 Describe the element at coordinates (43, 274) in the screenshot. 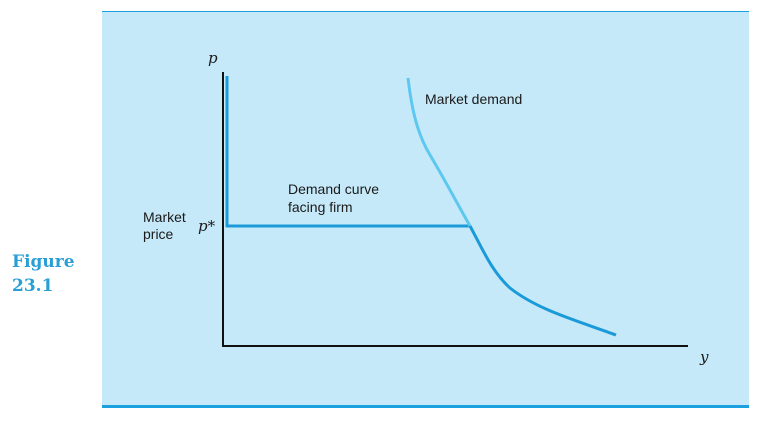

I see `figure-label: Figure 23.1` at that location.